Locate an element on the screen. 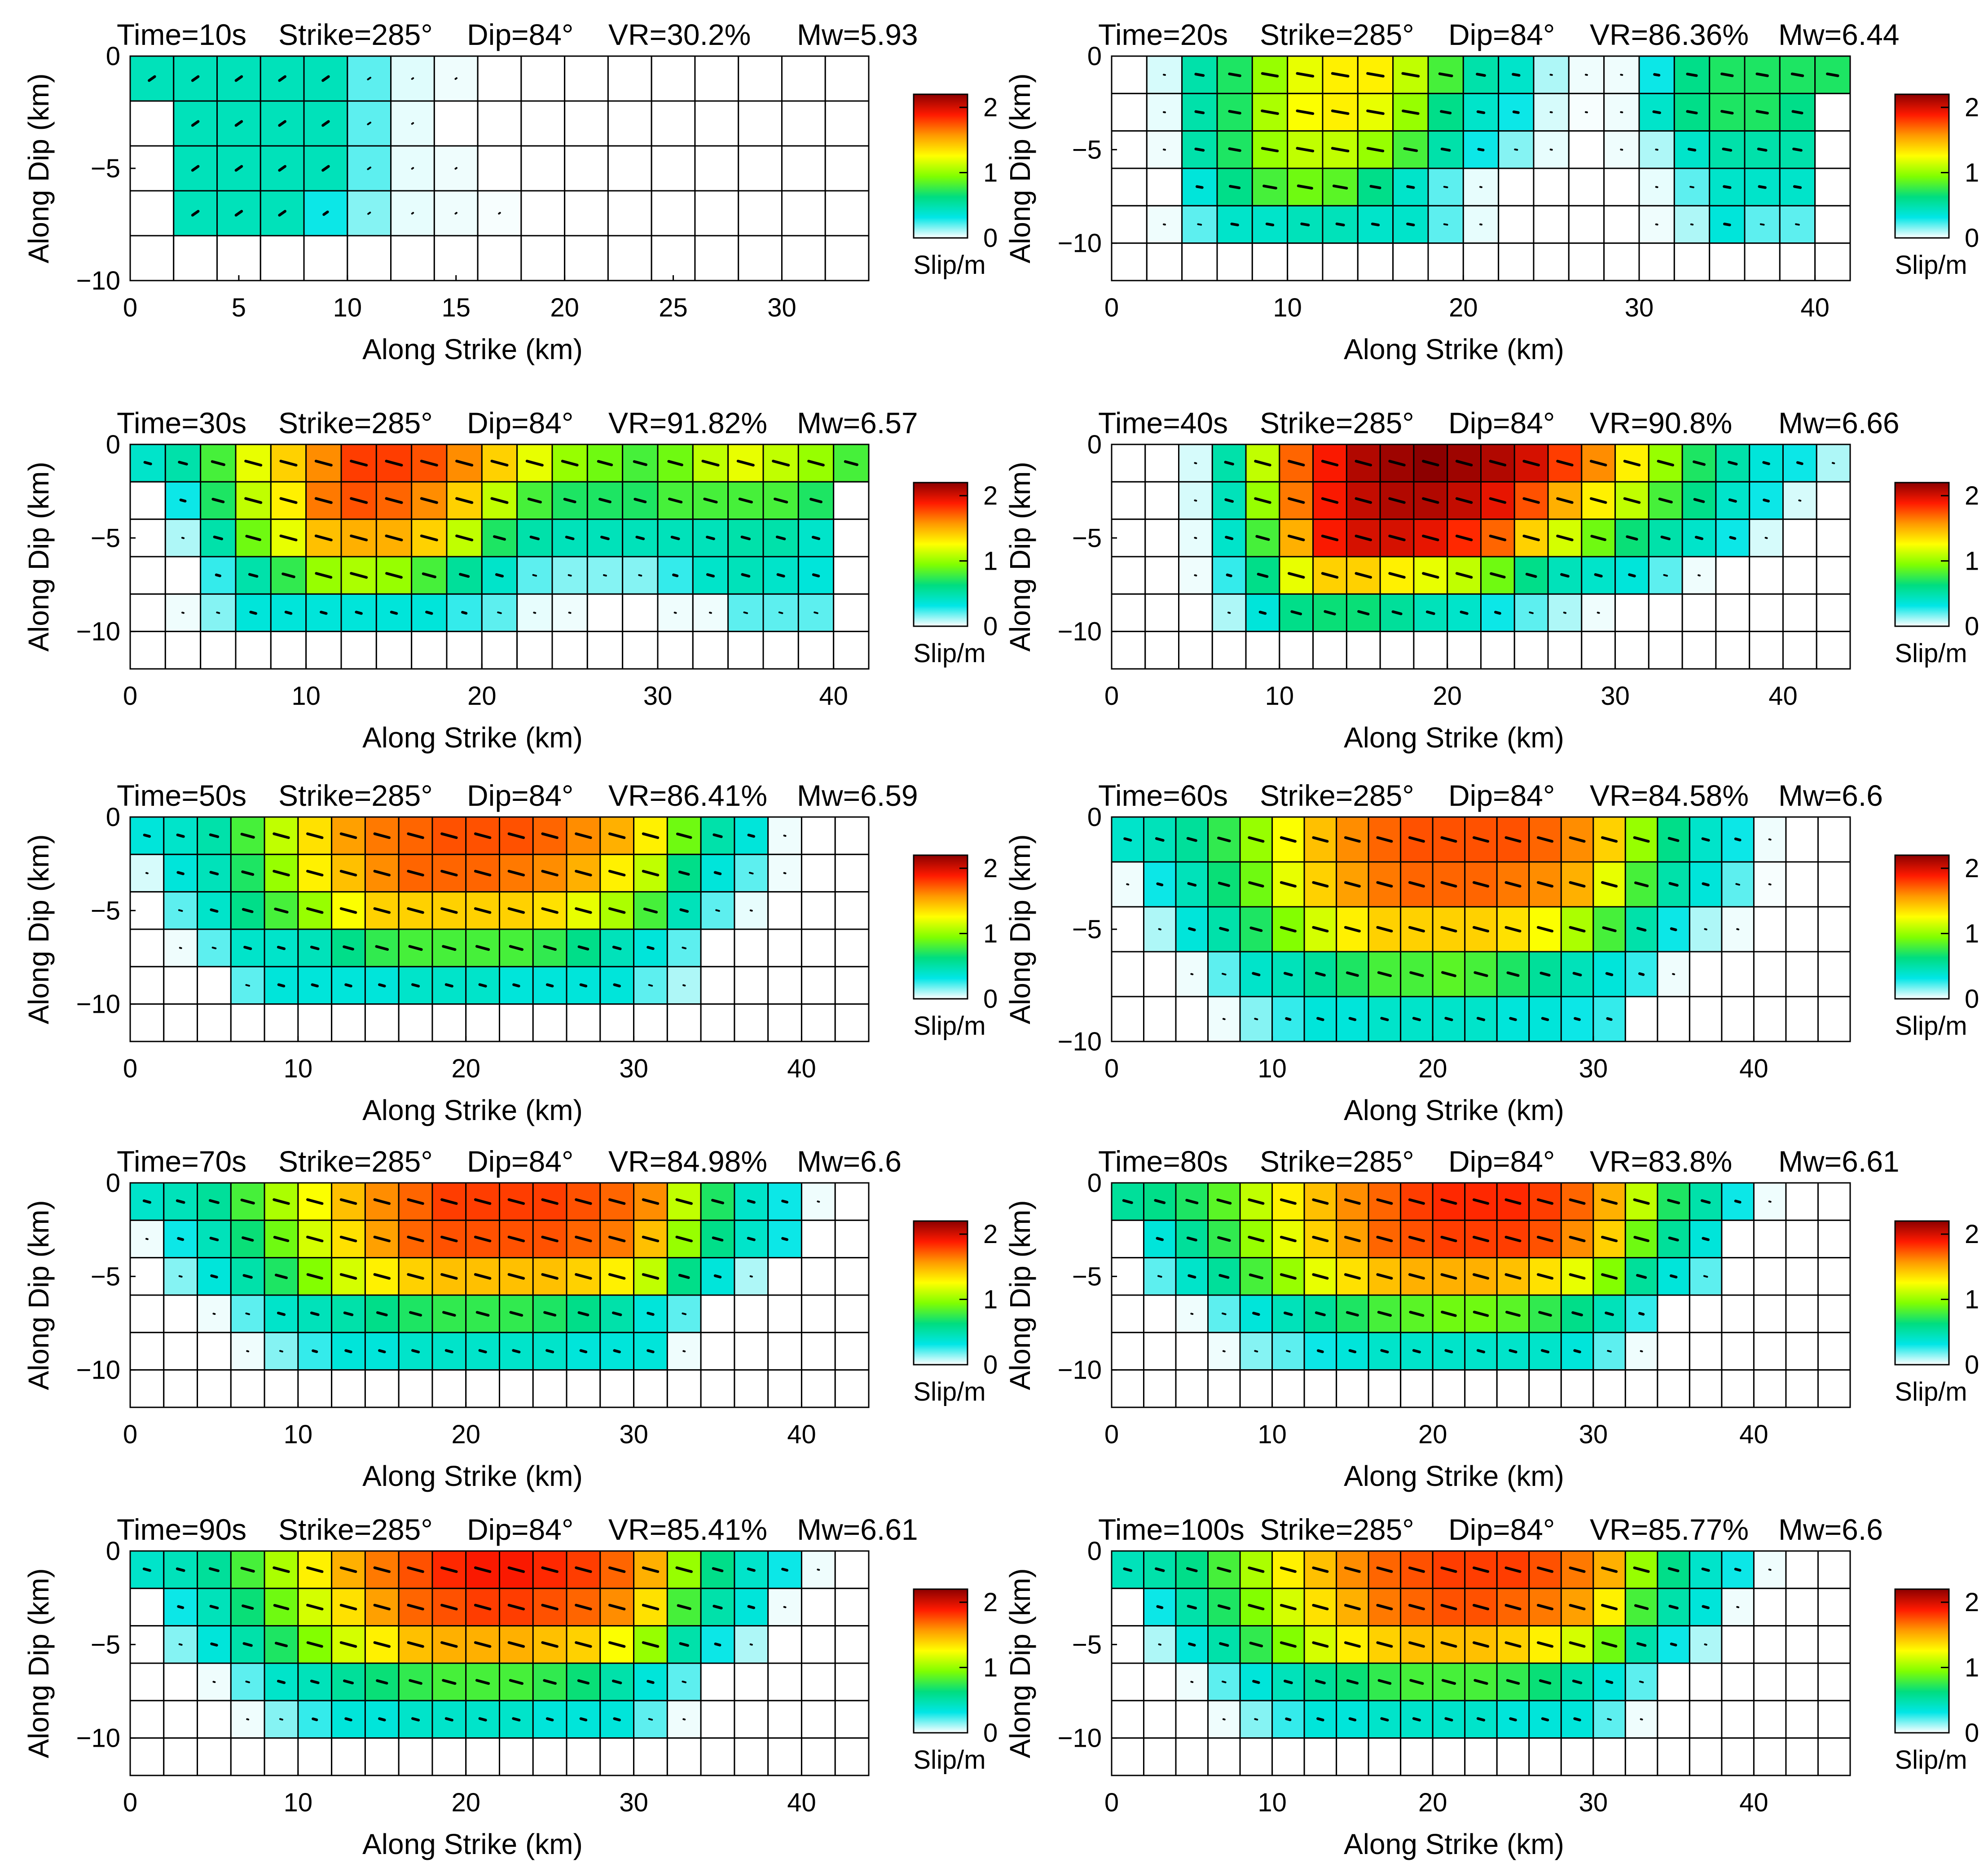 This screenshot has width=1988, height=1876. panel-title-time: Time=100s is located at coordinates (1171, 1529).